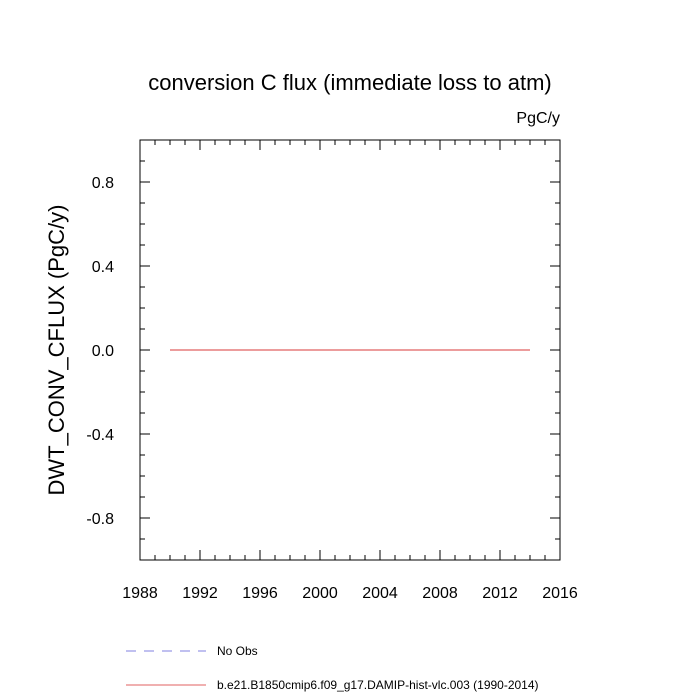 Image resolution: width=700 pixels, height=700 pixels. I want to click on y-tick-label: 0.8, so click(103, 183).